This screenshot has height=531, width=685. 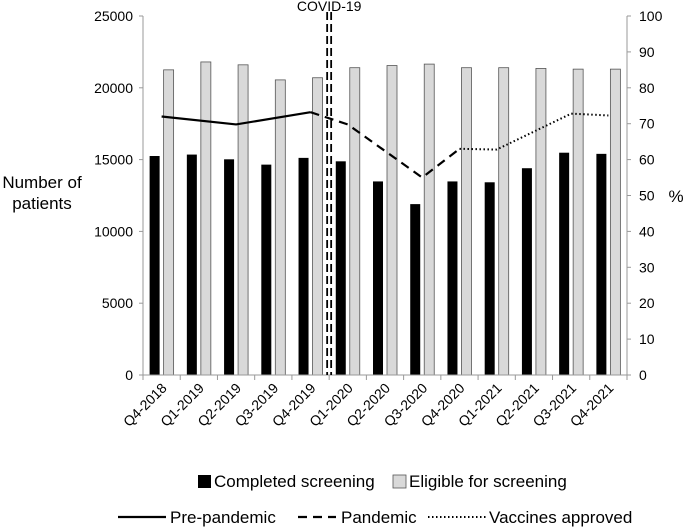 I want to click on y-tick-label-right: 0, so click(x=643, y=375).